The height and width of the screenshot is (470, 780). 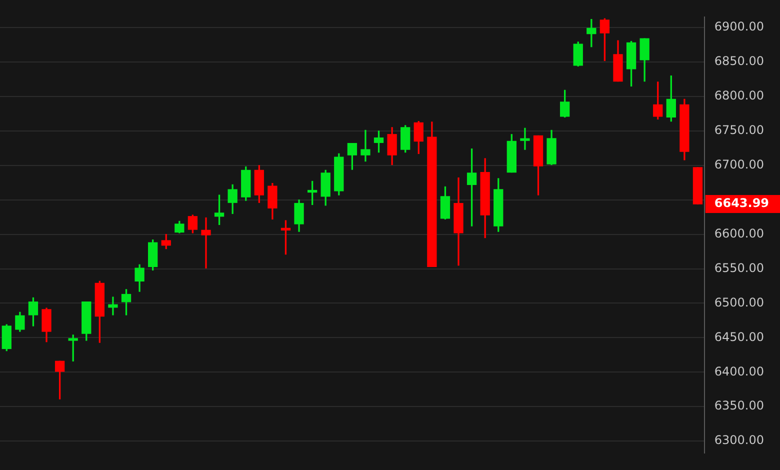 I want to click on y-tick-label: 6300.00, so click(x=739, y=440).